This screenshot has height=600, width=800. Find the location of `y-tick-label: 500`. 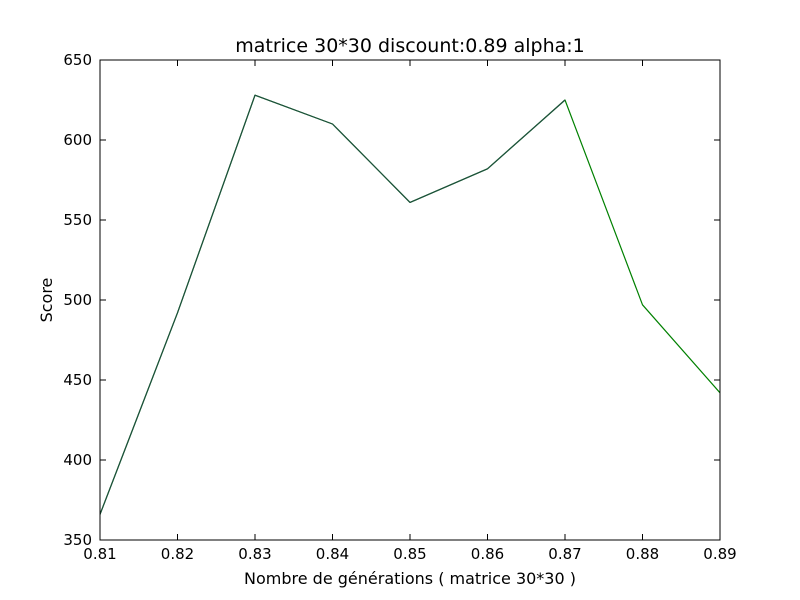

y-tick-label: 500 is located at coordinates (77, 300).